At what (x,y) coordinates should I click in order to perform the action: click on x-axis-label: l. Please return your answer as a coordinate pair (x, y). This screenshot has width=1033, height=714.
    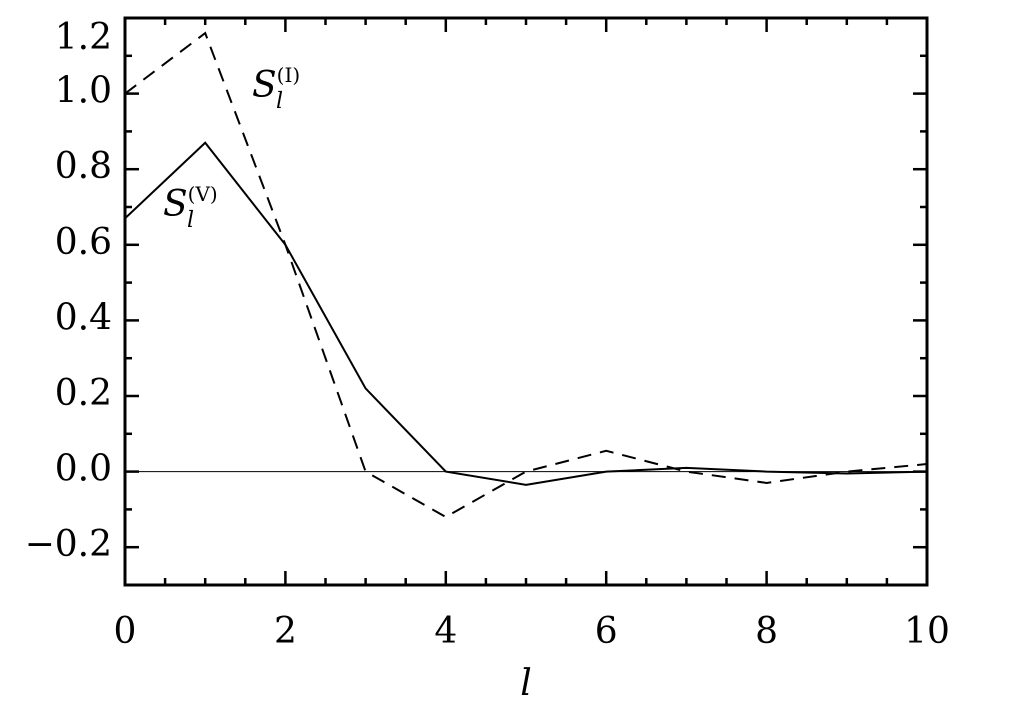
    Looking at the image, I should click on (526, 683).